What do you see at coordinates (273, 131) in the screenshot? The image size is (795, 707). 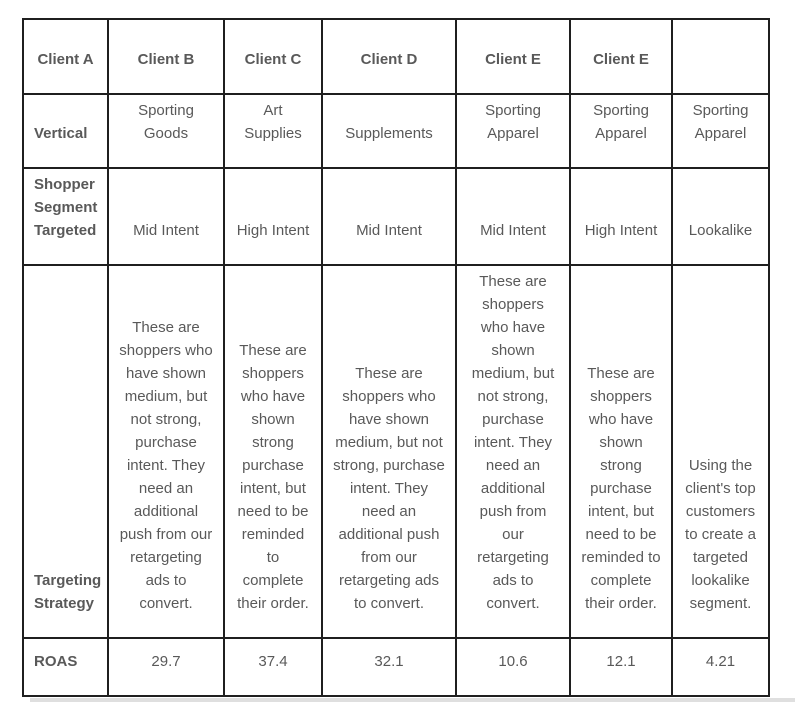 I see `vertical-cell: Art Supplies` at bounding box center [273, 131].